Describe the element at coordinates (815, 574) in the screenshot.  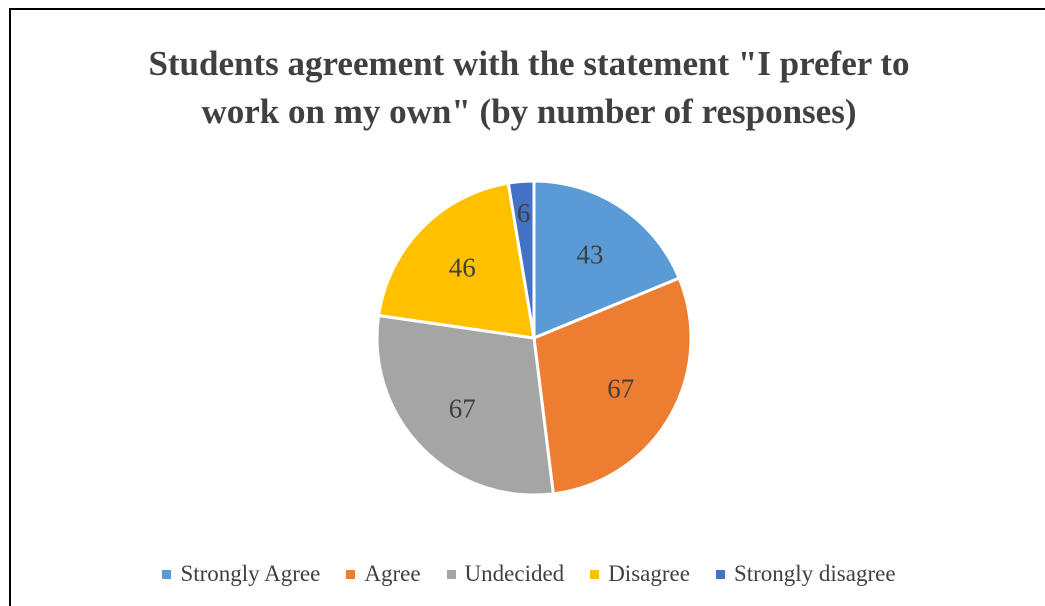
I see `legend-label: Strongly disagree` at that location.